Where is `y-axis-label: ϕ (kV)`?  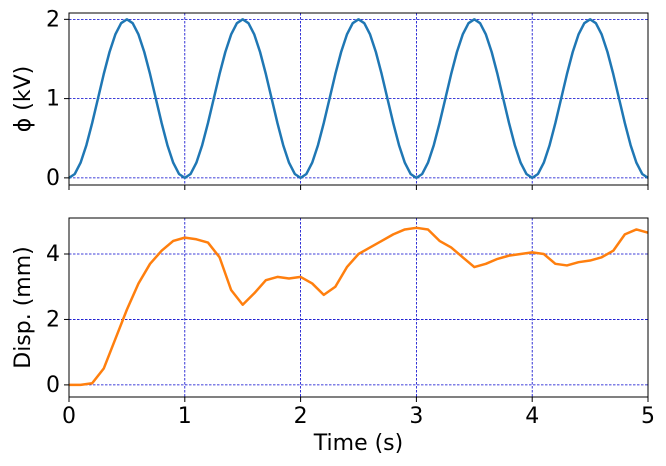
y-axis-label: ϕ (kV) is located at coordinates (23, 99).